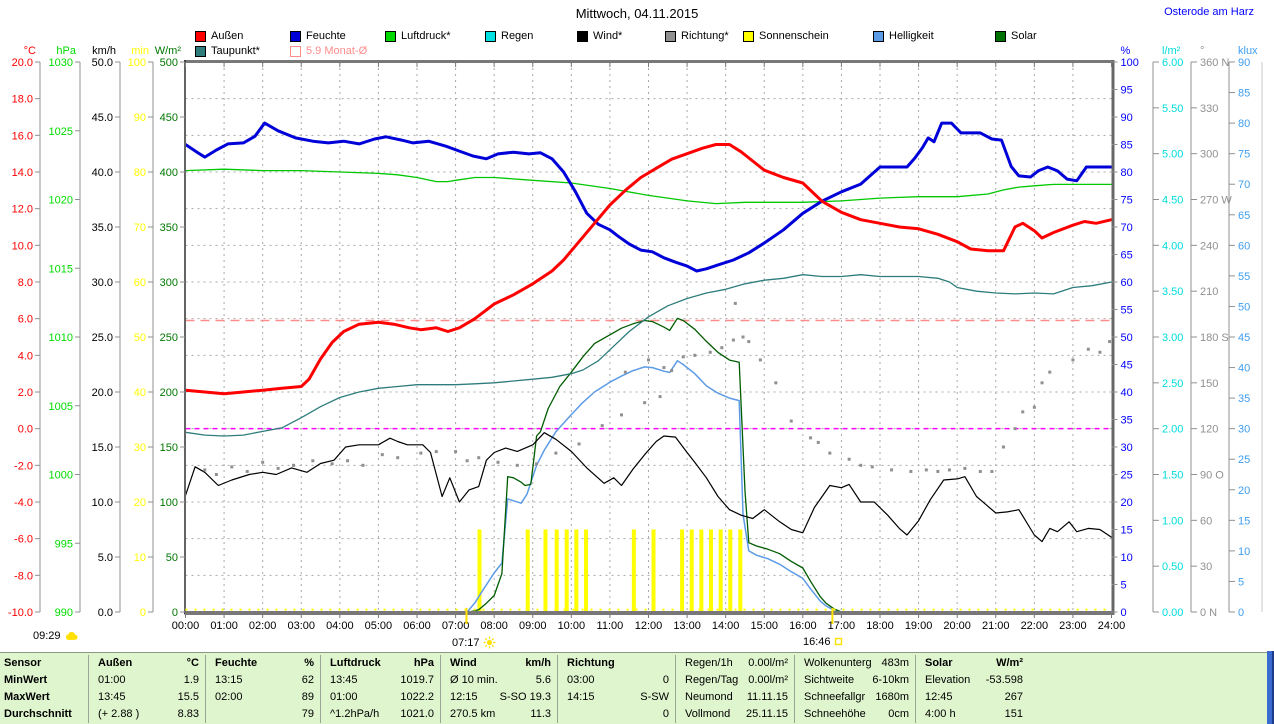  What do you see at coordinates (169, 503) in the screenshot?
I see `tick-wm2: 100` at bounding box center [169, 503].